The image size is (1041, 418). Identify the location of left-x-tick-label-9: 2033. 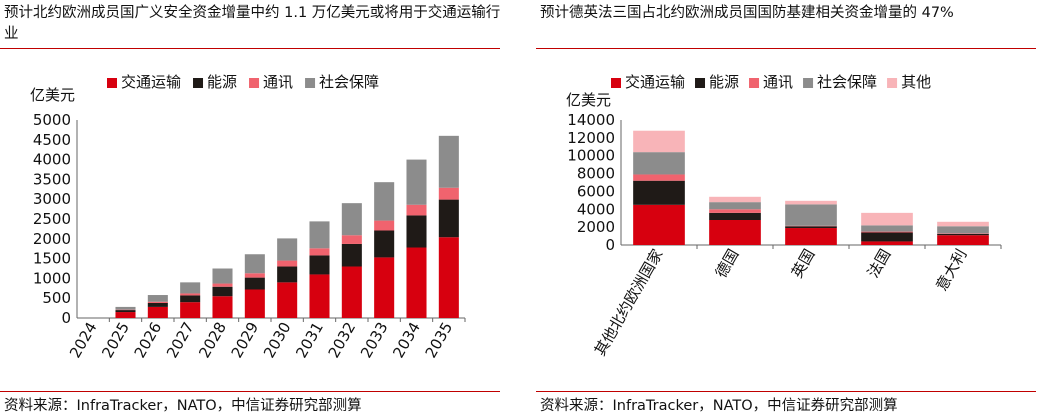
(374, 340).